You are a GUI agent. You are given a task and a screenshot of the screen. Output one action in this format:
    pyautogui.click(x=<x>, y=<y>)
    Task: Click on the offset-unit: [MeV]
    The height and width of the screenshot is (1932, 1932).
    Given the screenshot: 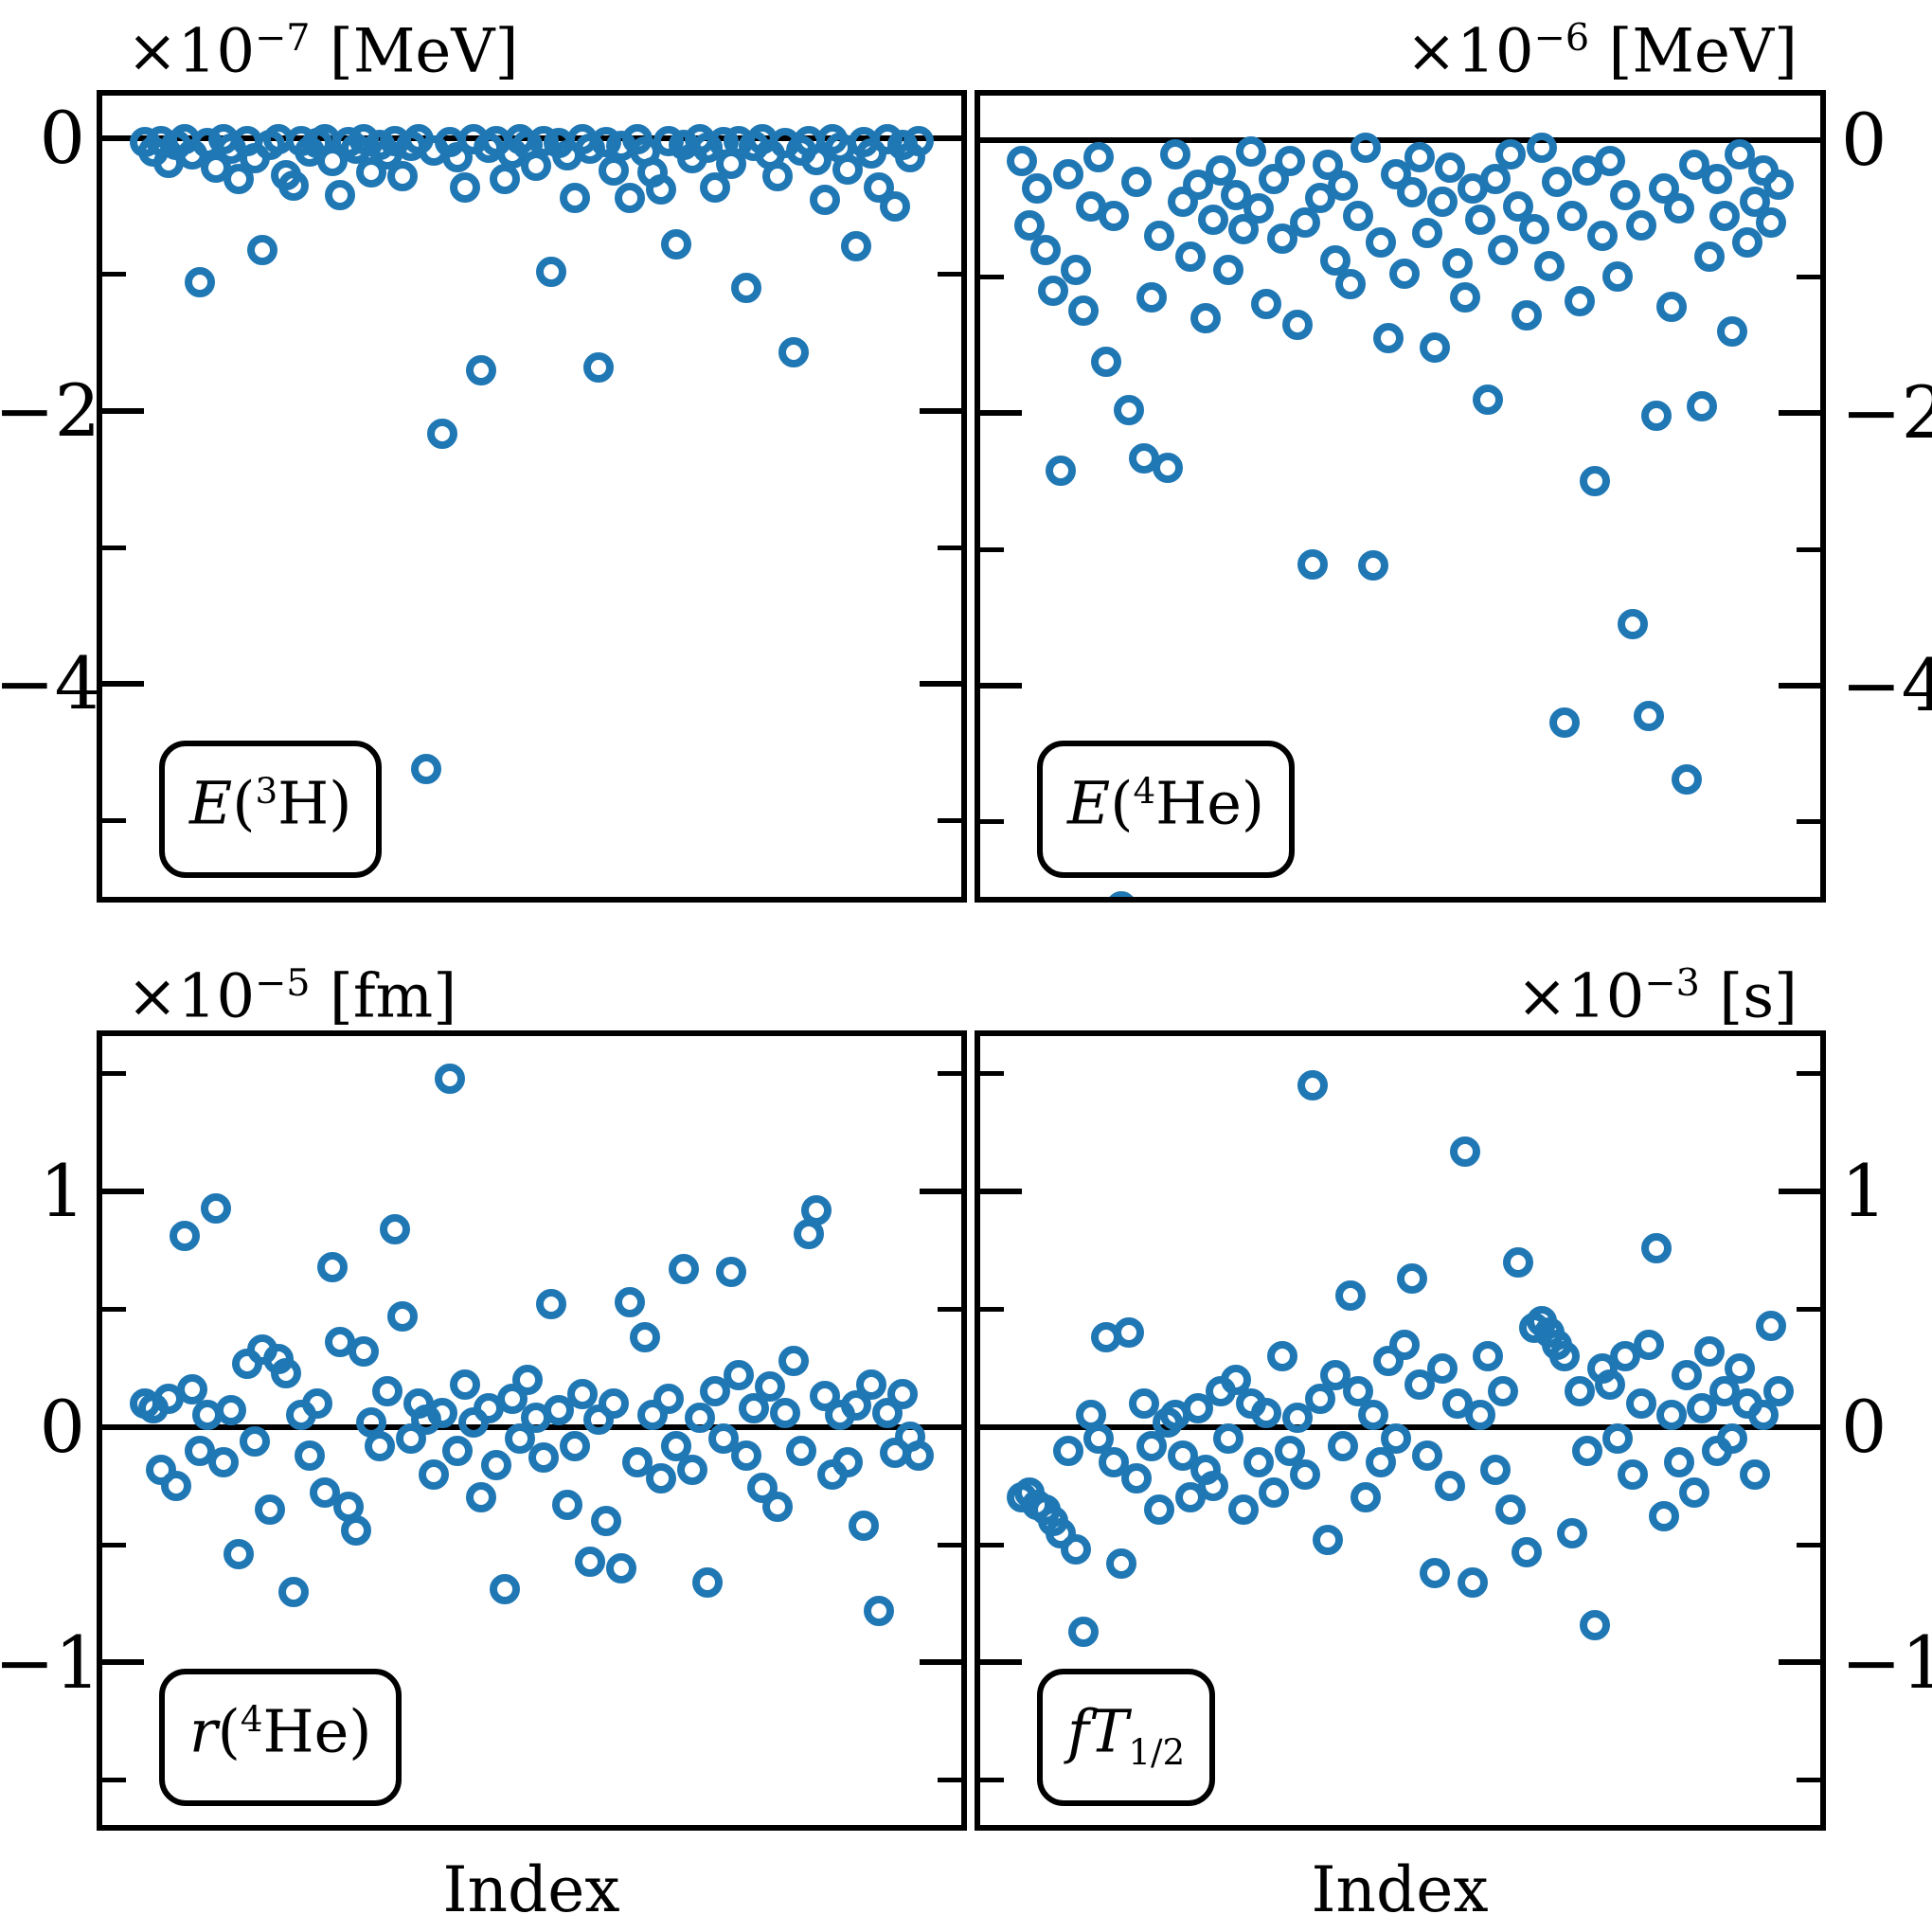 What is the action you would take?
    pyautogui.click(x=1693, y=51)
    